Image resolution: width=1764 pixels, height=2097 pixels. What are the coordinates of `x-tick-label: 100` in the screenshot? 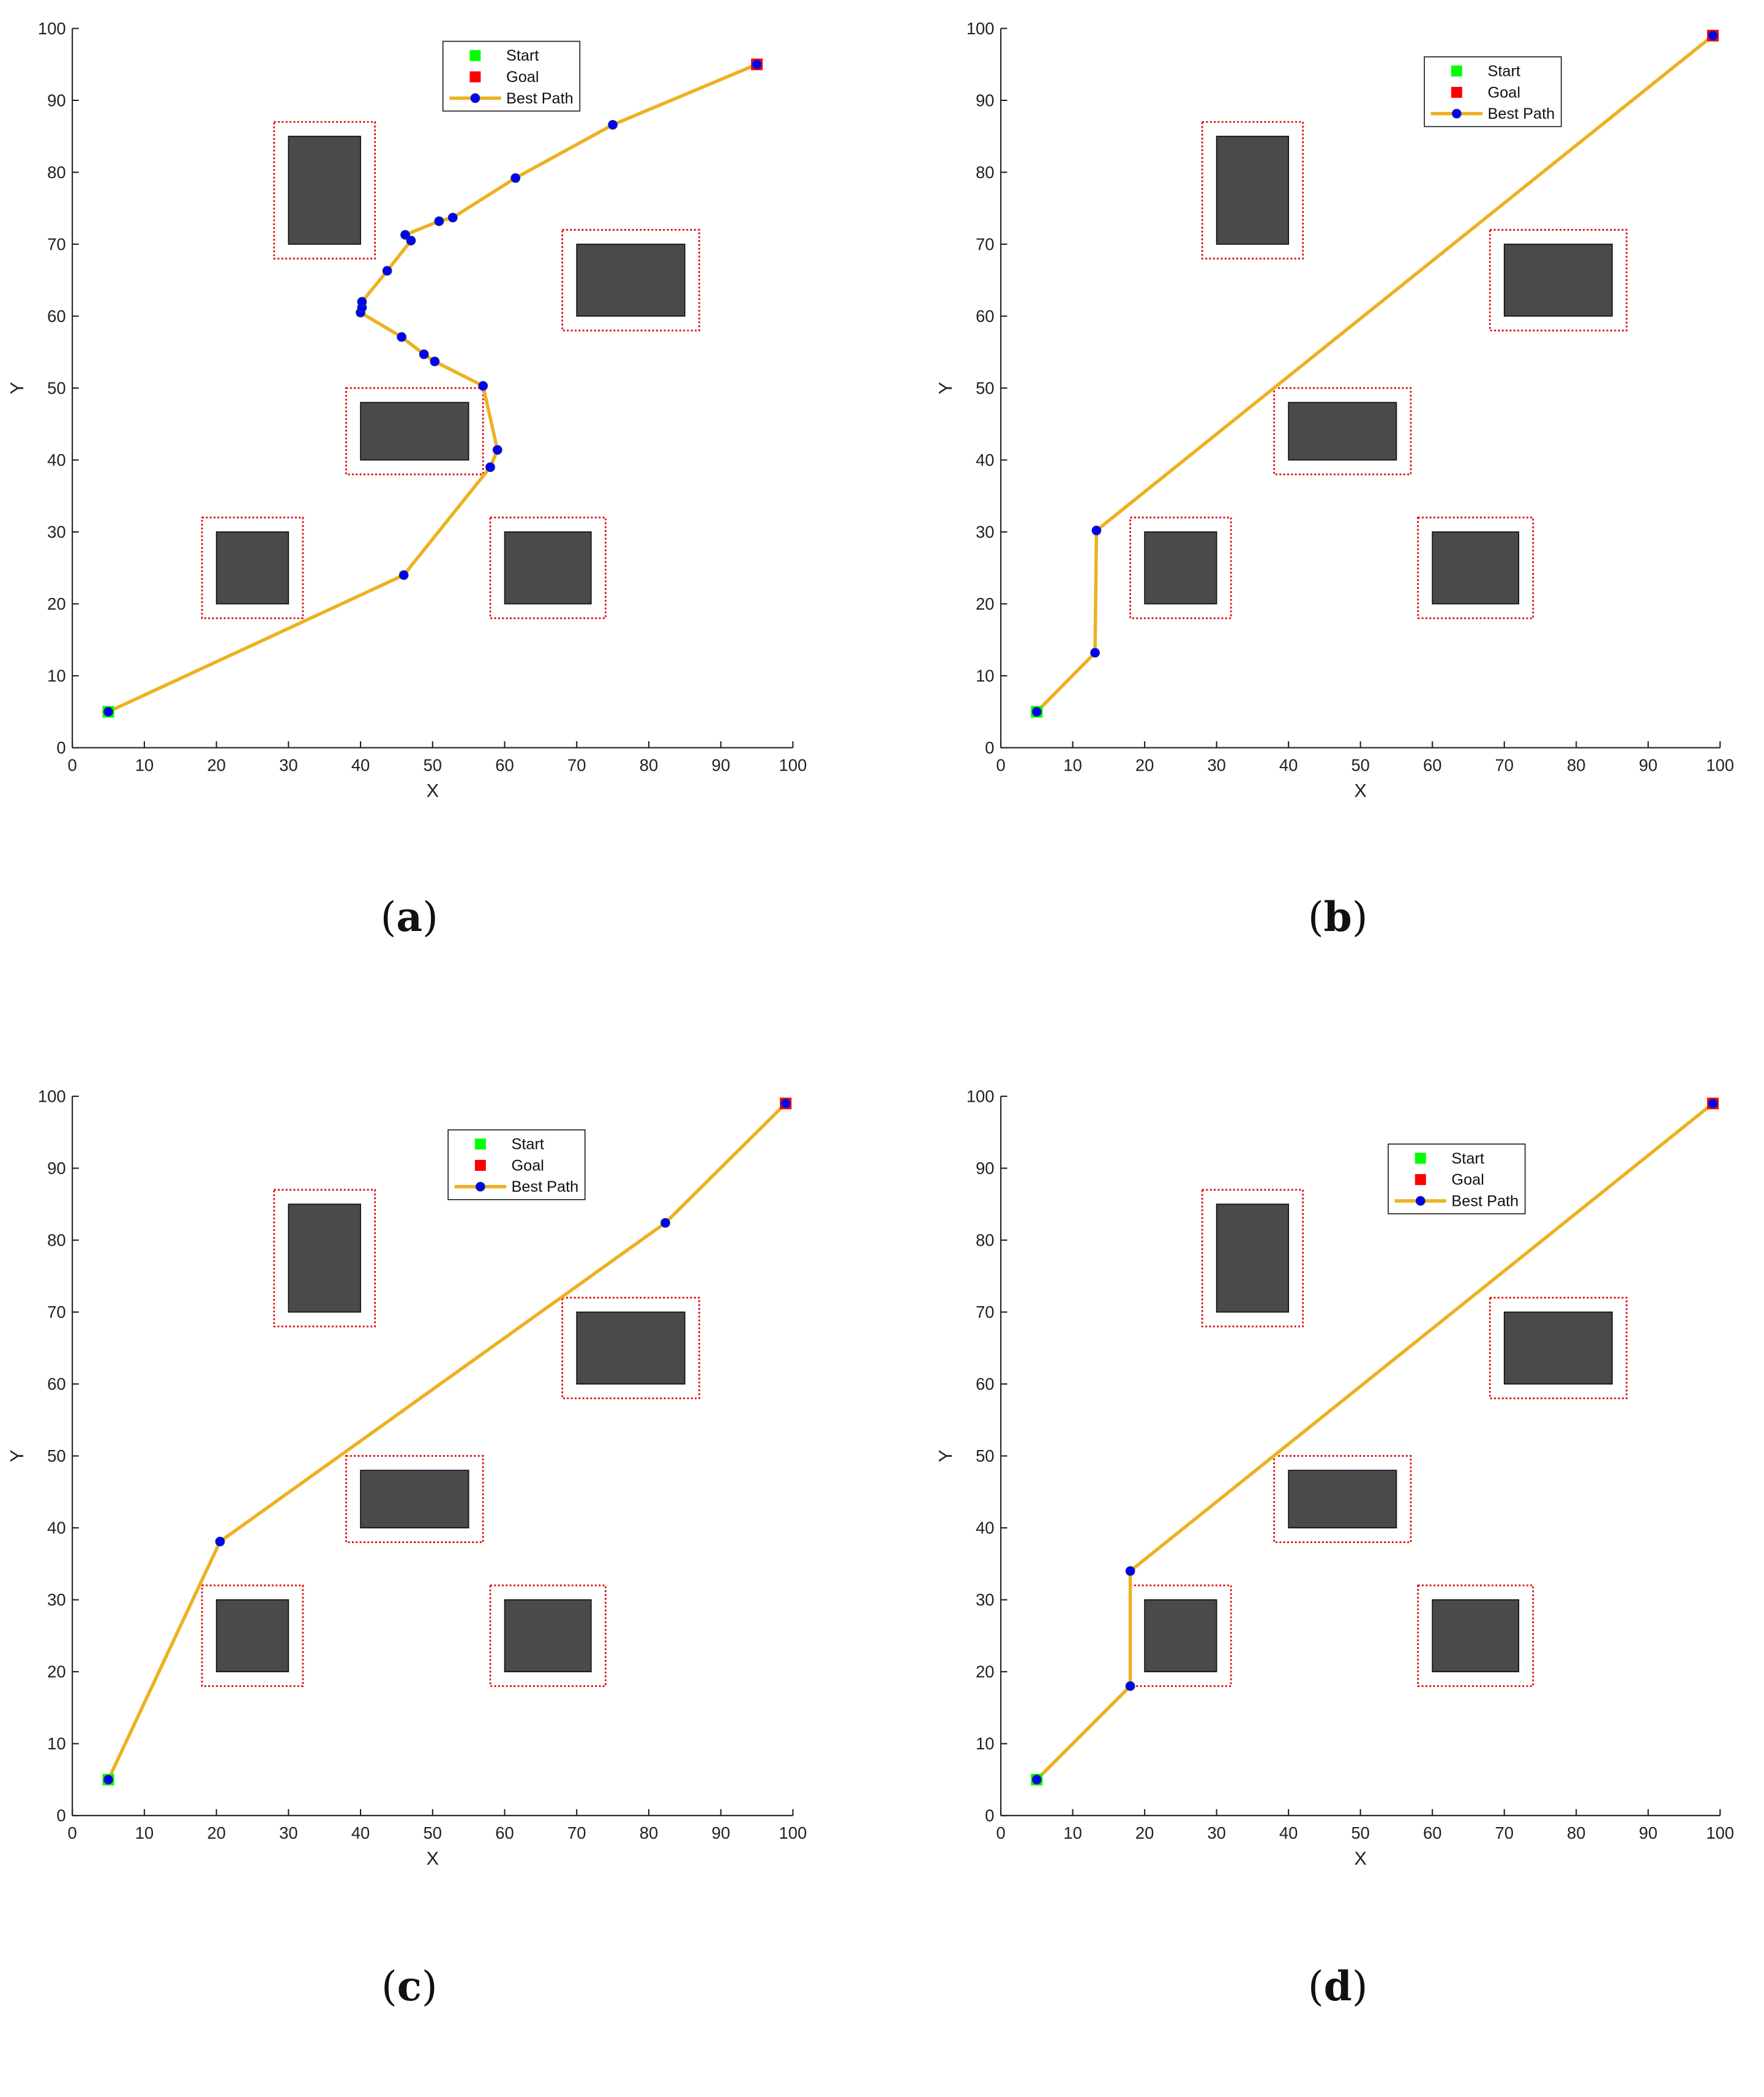 It's located at (793, 1832).